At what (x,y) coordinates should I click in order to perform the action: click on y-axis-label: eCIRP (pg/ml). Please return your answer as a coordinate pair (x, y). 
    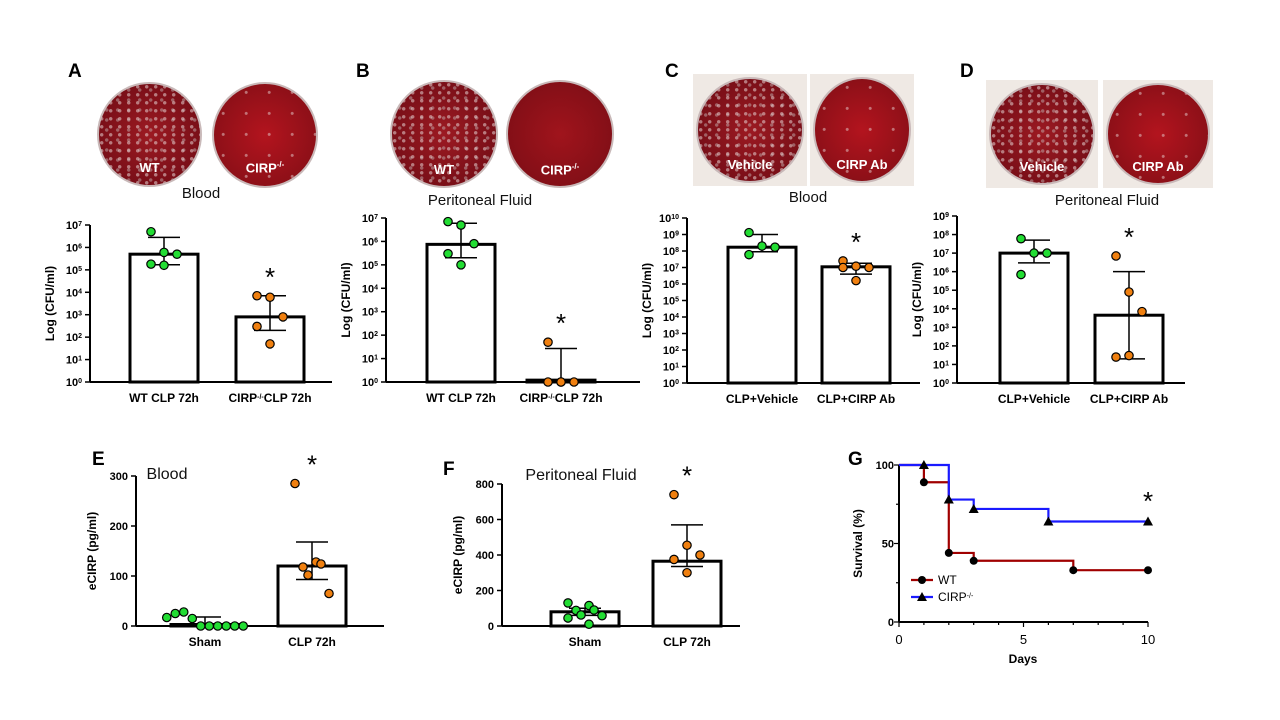
    Looking at the image, I should click on (458, 555).